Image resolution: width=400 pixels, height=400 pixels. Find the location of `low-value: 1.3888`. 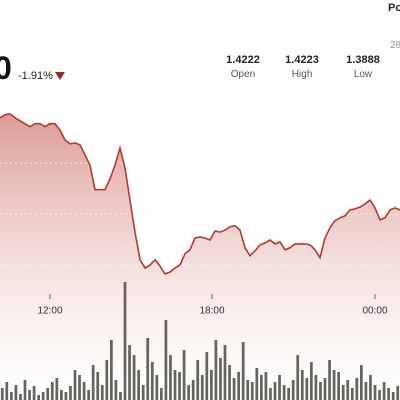

low-value: 1.3888 is located at coordinates (363, 60).